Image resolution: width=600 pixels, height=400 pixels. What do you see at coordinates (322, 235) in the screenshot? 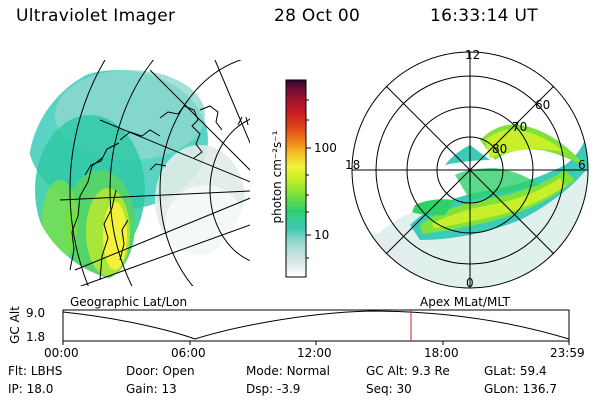
I see `colorbar-tick-10: 10` at bounding box center [322, 235].